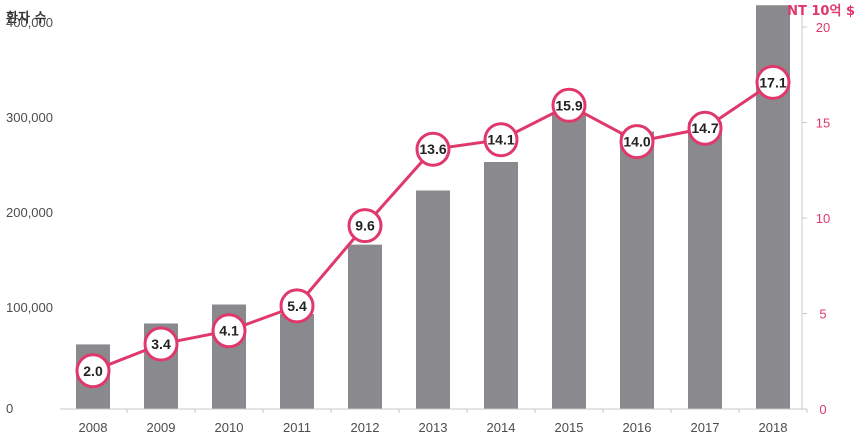 This screenshot has width=859, height=439. I want to click on right-axis-title: NT 10억 $, so click(821, 11).